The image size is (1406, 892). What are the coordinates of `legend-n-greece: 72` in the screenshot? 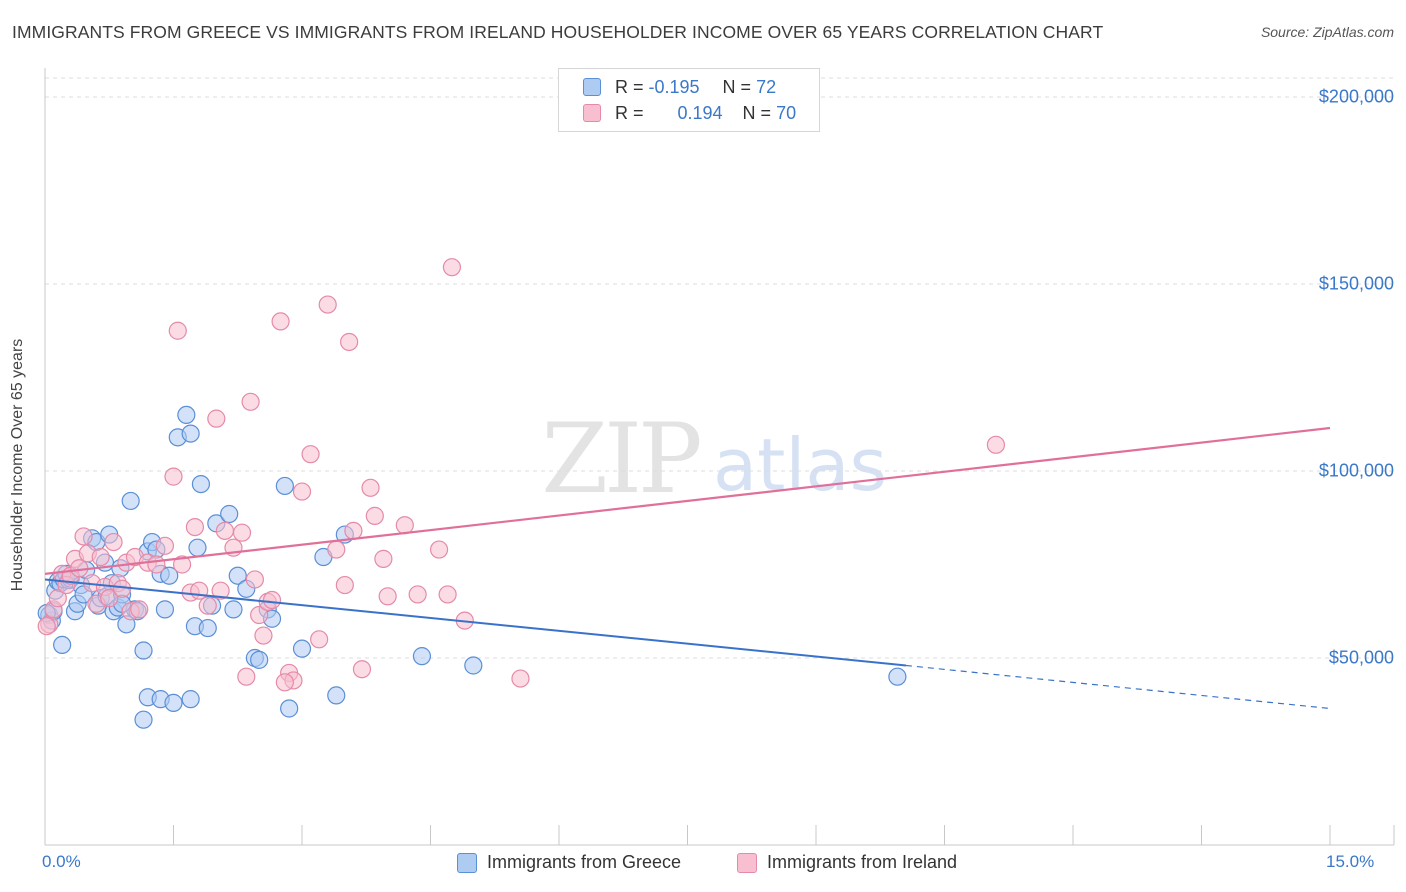 It's located at (766, 86).